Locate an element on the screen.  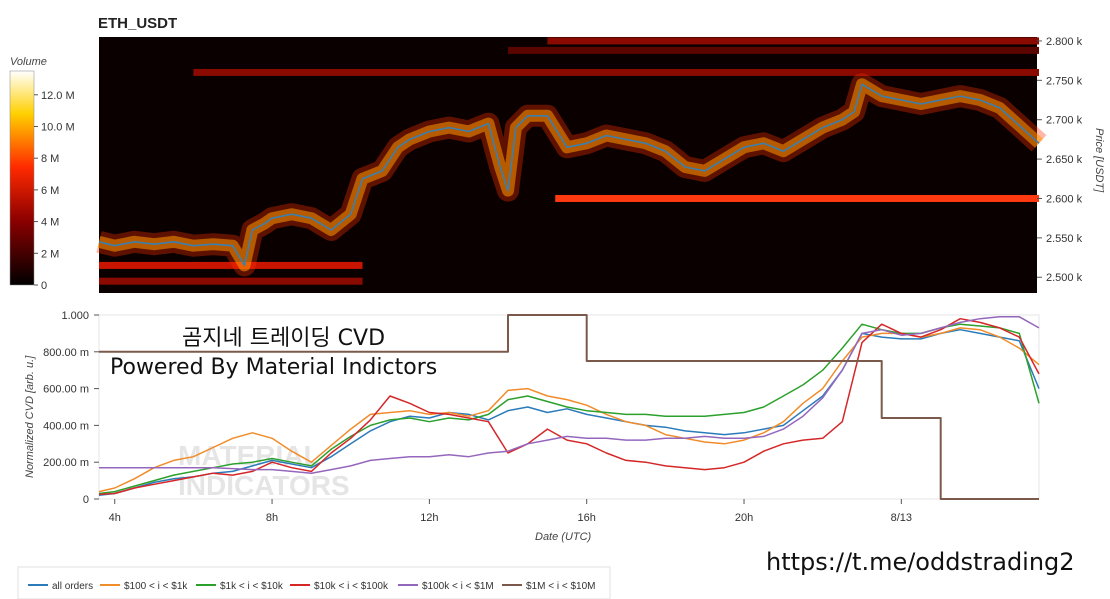
cvd-y-tick-label: 200.00 m is located at coordinates (66, 463).